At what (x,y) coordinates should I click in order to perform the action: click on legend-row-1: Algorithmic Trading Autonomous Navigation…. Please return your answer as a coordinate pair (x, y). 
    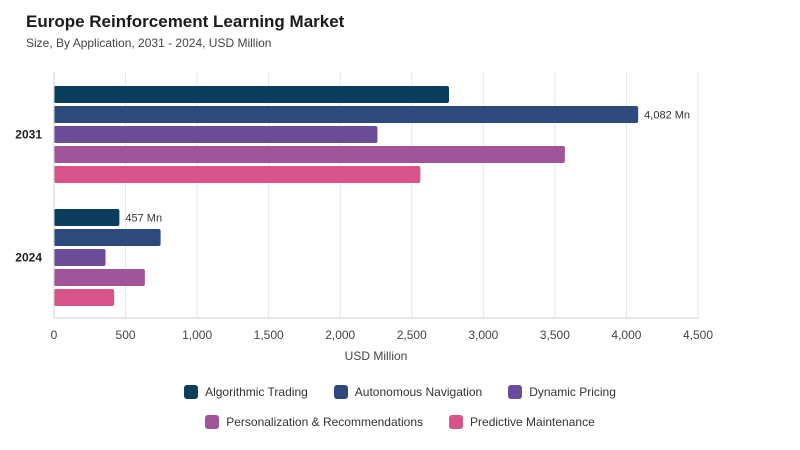
    Looking at the image, I should click on (400, 392).